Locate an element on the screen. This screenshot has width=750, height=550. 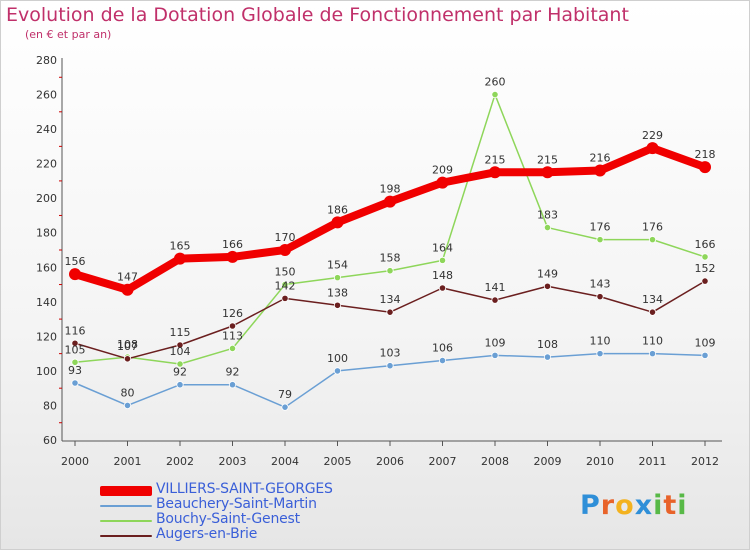
x-tick-label: 2012 is located at coordinates (705, 461).